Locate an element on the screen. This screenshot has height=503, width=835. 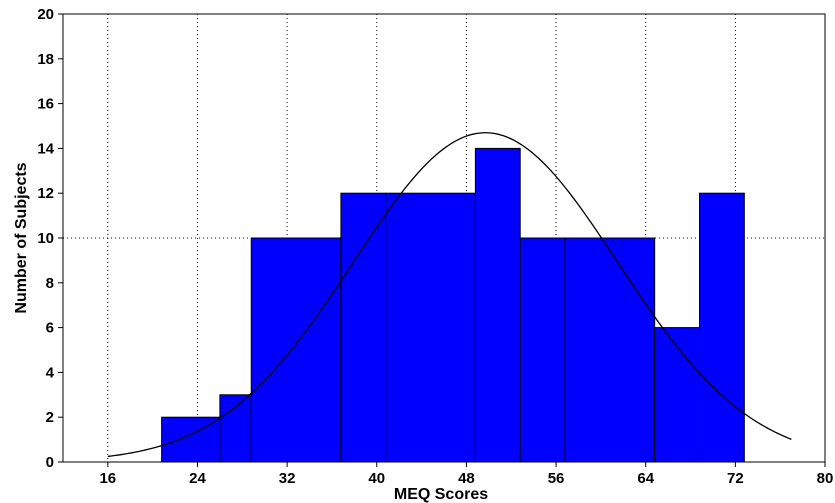
x-tick-label: 72 is located at coordinates (735, 478).